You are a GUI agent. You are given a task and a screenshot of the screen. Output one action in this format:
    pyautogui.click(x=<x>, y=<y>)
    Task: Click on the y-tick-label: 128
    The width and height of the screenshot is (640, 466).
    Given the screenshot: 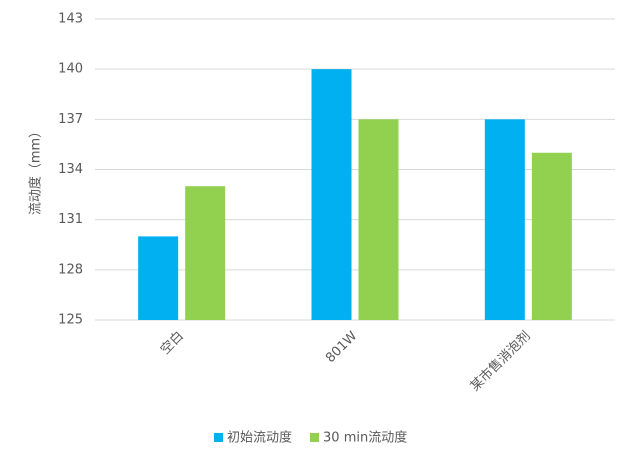 What is the action you would take?
    pyautogui.click(x=70, y=269)
    